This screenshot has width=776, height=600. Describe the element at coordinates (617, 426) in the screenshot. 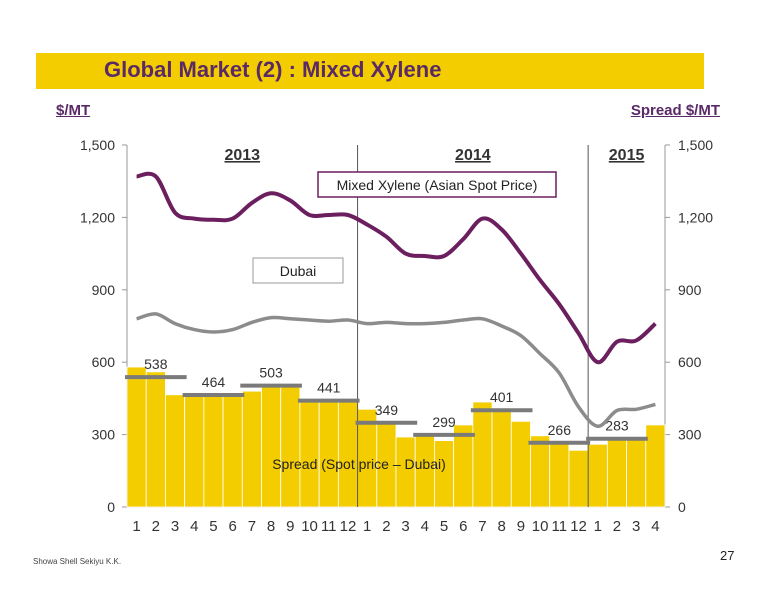

I see `quarter-average-label: 283` at that location.